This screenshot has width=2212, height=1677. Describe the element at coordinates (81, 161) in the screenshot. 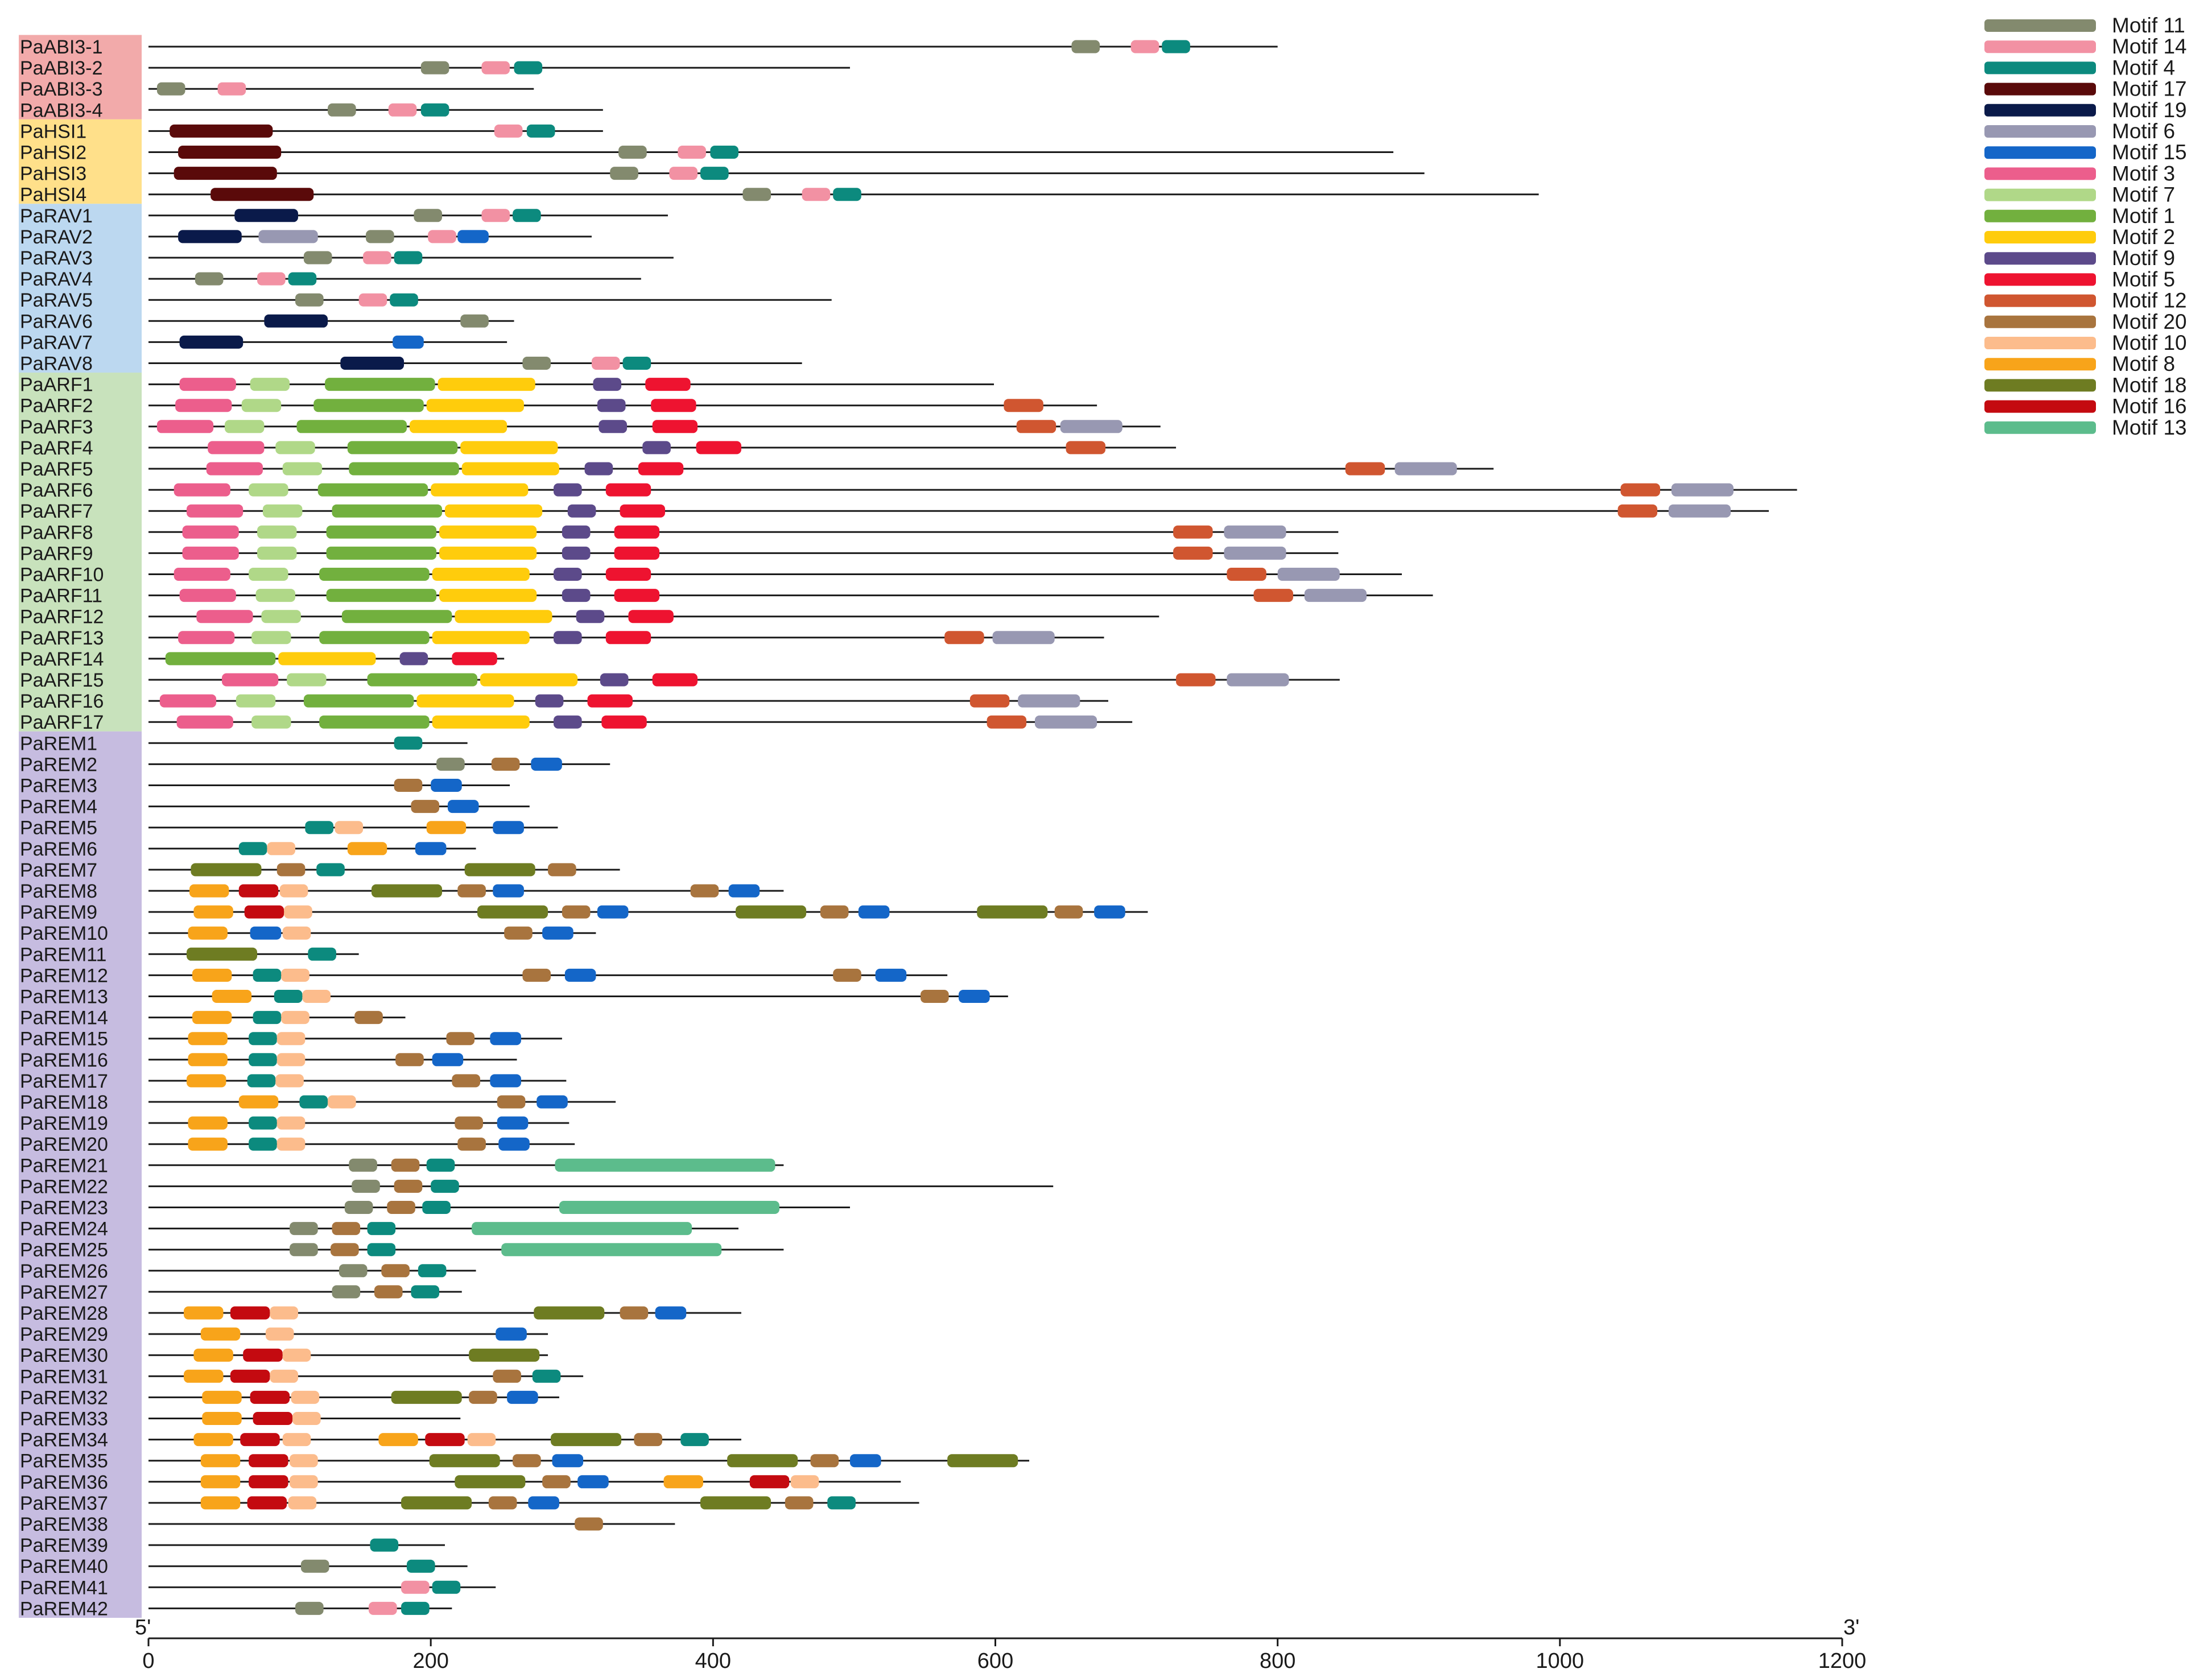

I see `group-band-hsi` at that location.